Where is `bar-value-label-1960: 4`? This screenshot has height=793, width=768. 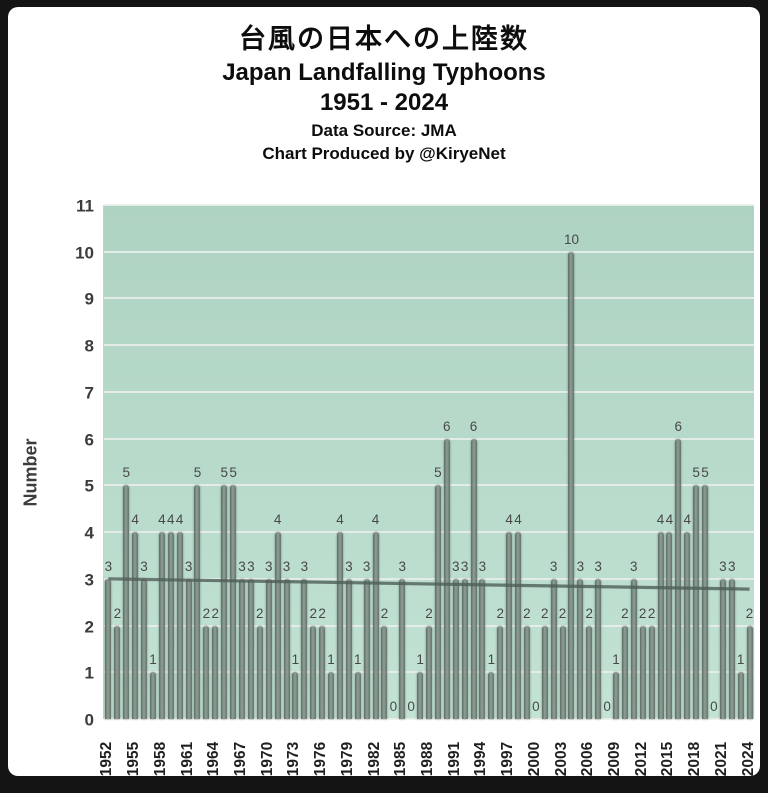
bar-value-label-1960: 4 is located at coordinates (179, 520).